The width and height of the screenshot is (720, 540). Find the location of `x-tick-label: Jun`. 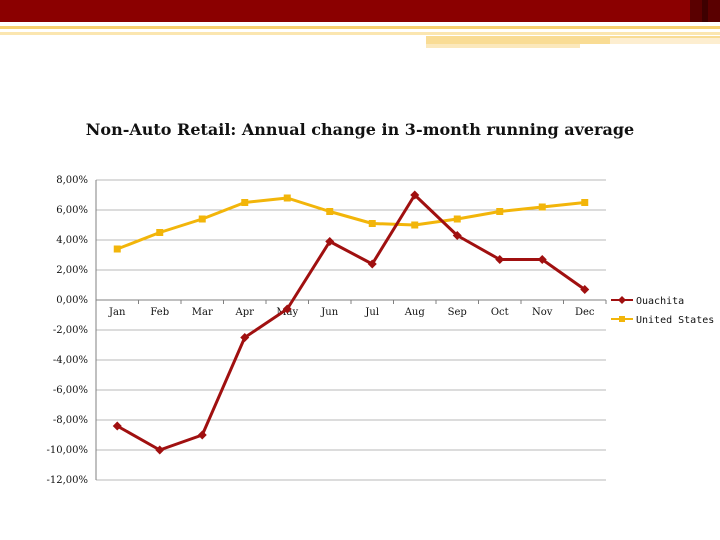

x-tick-label: Jun is located at coordinates (329, 312).